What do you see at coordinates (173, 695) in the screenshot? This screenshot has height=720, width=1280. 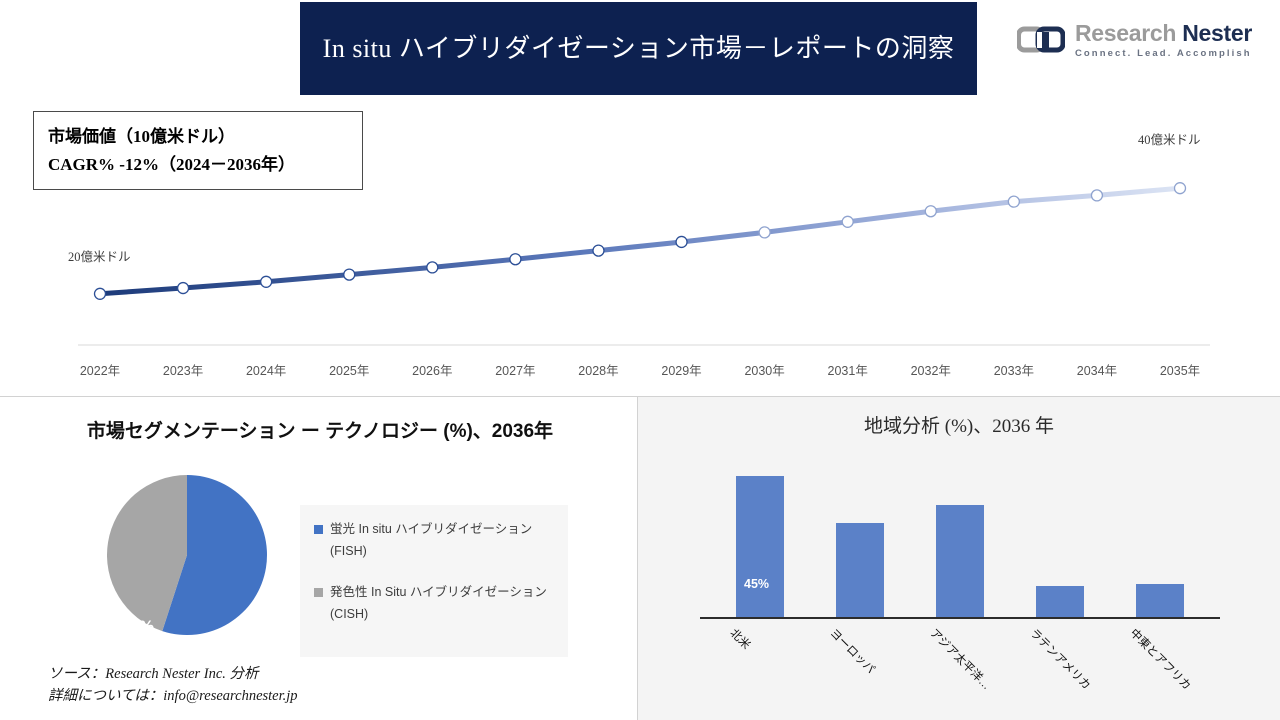 I see `contact-line: 詳細については：info@researchnester.jp` at bounding box center [173, 695].